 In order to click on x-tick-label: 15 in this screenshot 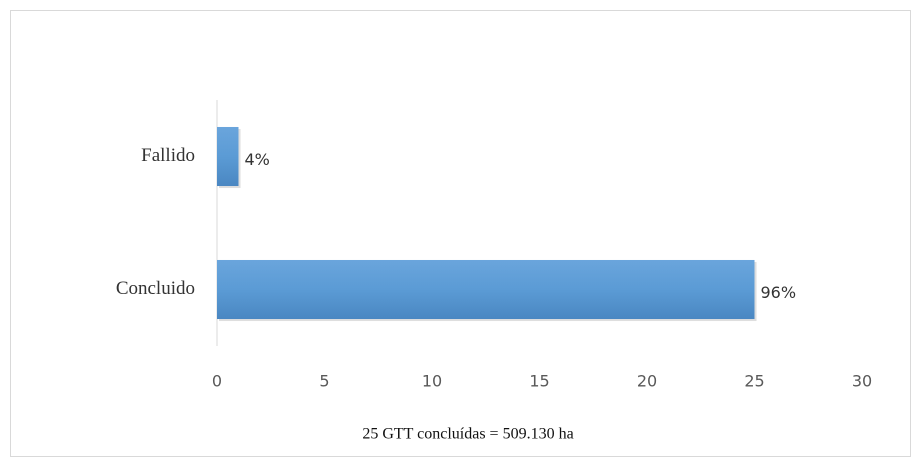, I will do `click(539, 381)`.